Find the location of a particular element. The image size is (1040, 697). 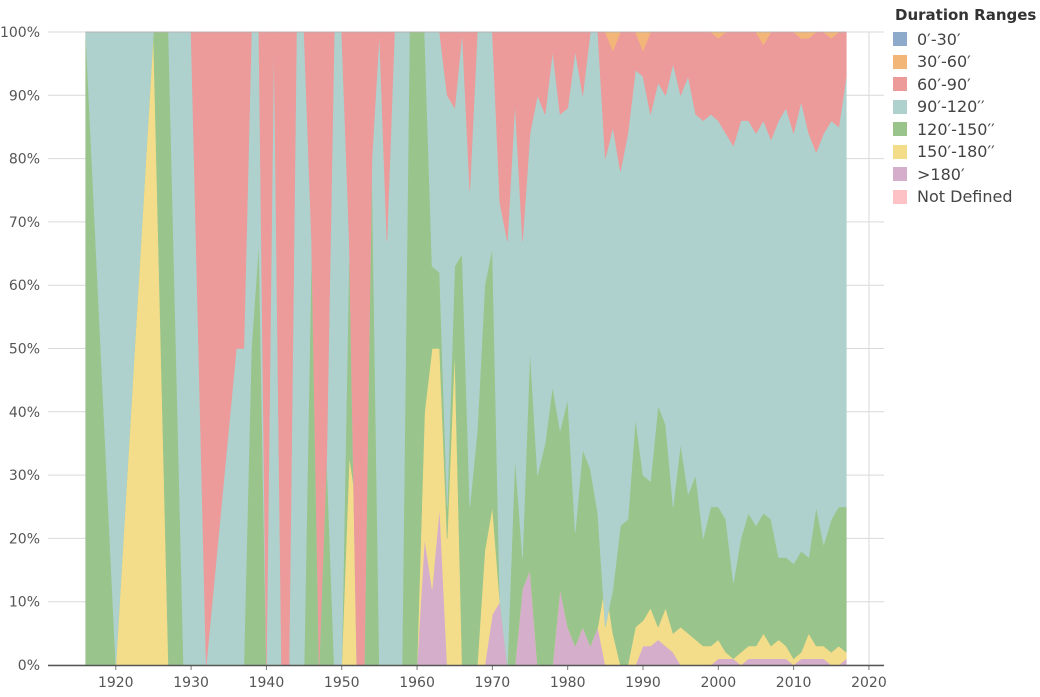

x-tick-label: 1920 is located at coordinates (116, 683).